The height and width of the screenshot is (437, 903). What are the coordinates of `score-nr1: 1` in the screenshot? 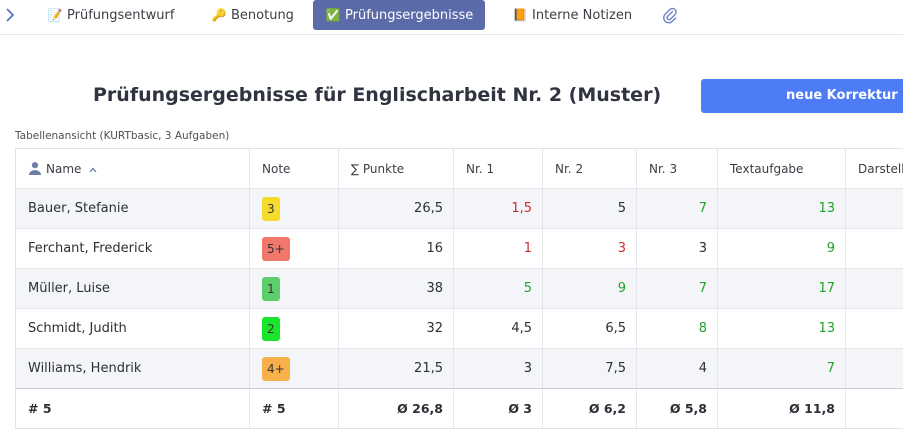 It's located at (498, 248).